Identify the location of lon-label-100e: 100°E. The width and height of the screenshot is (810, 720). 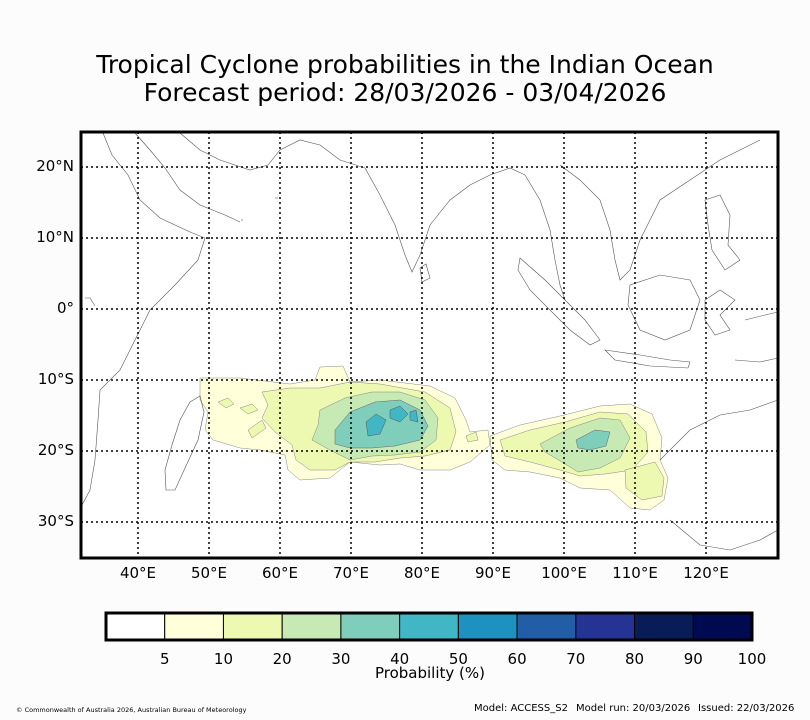
(564, 573).